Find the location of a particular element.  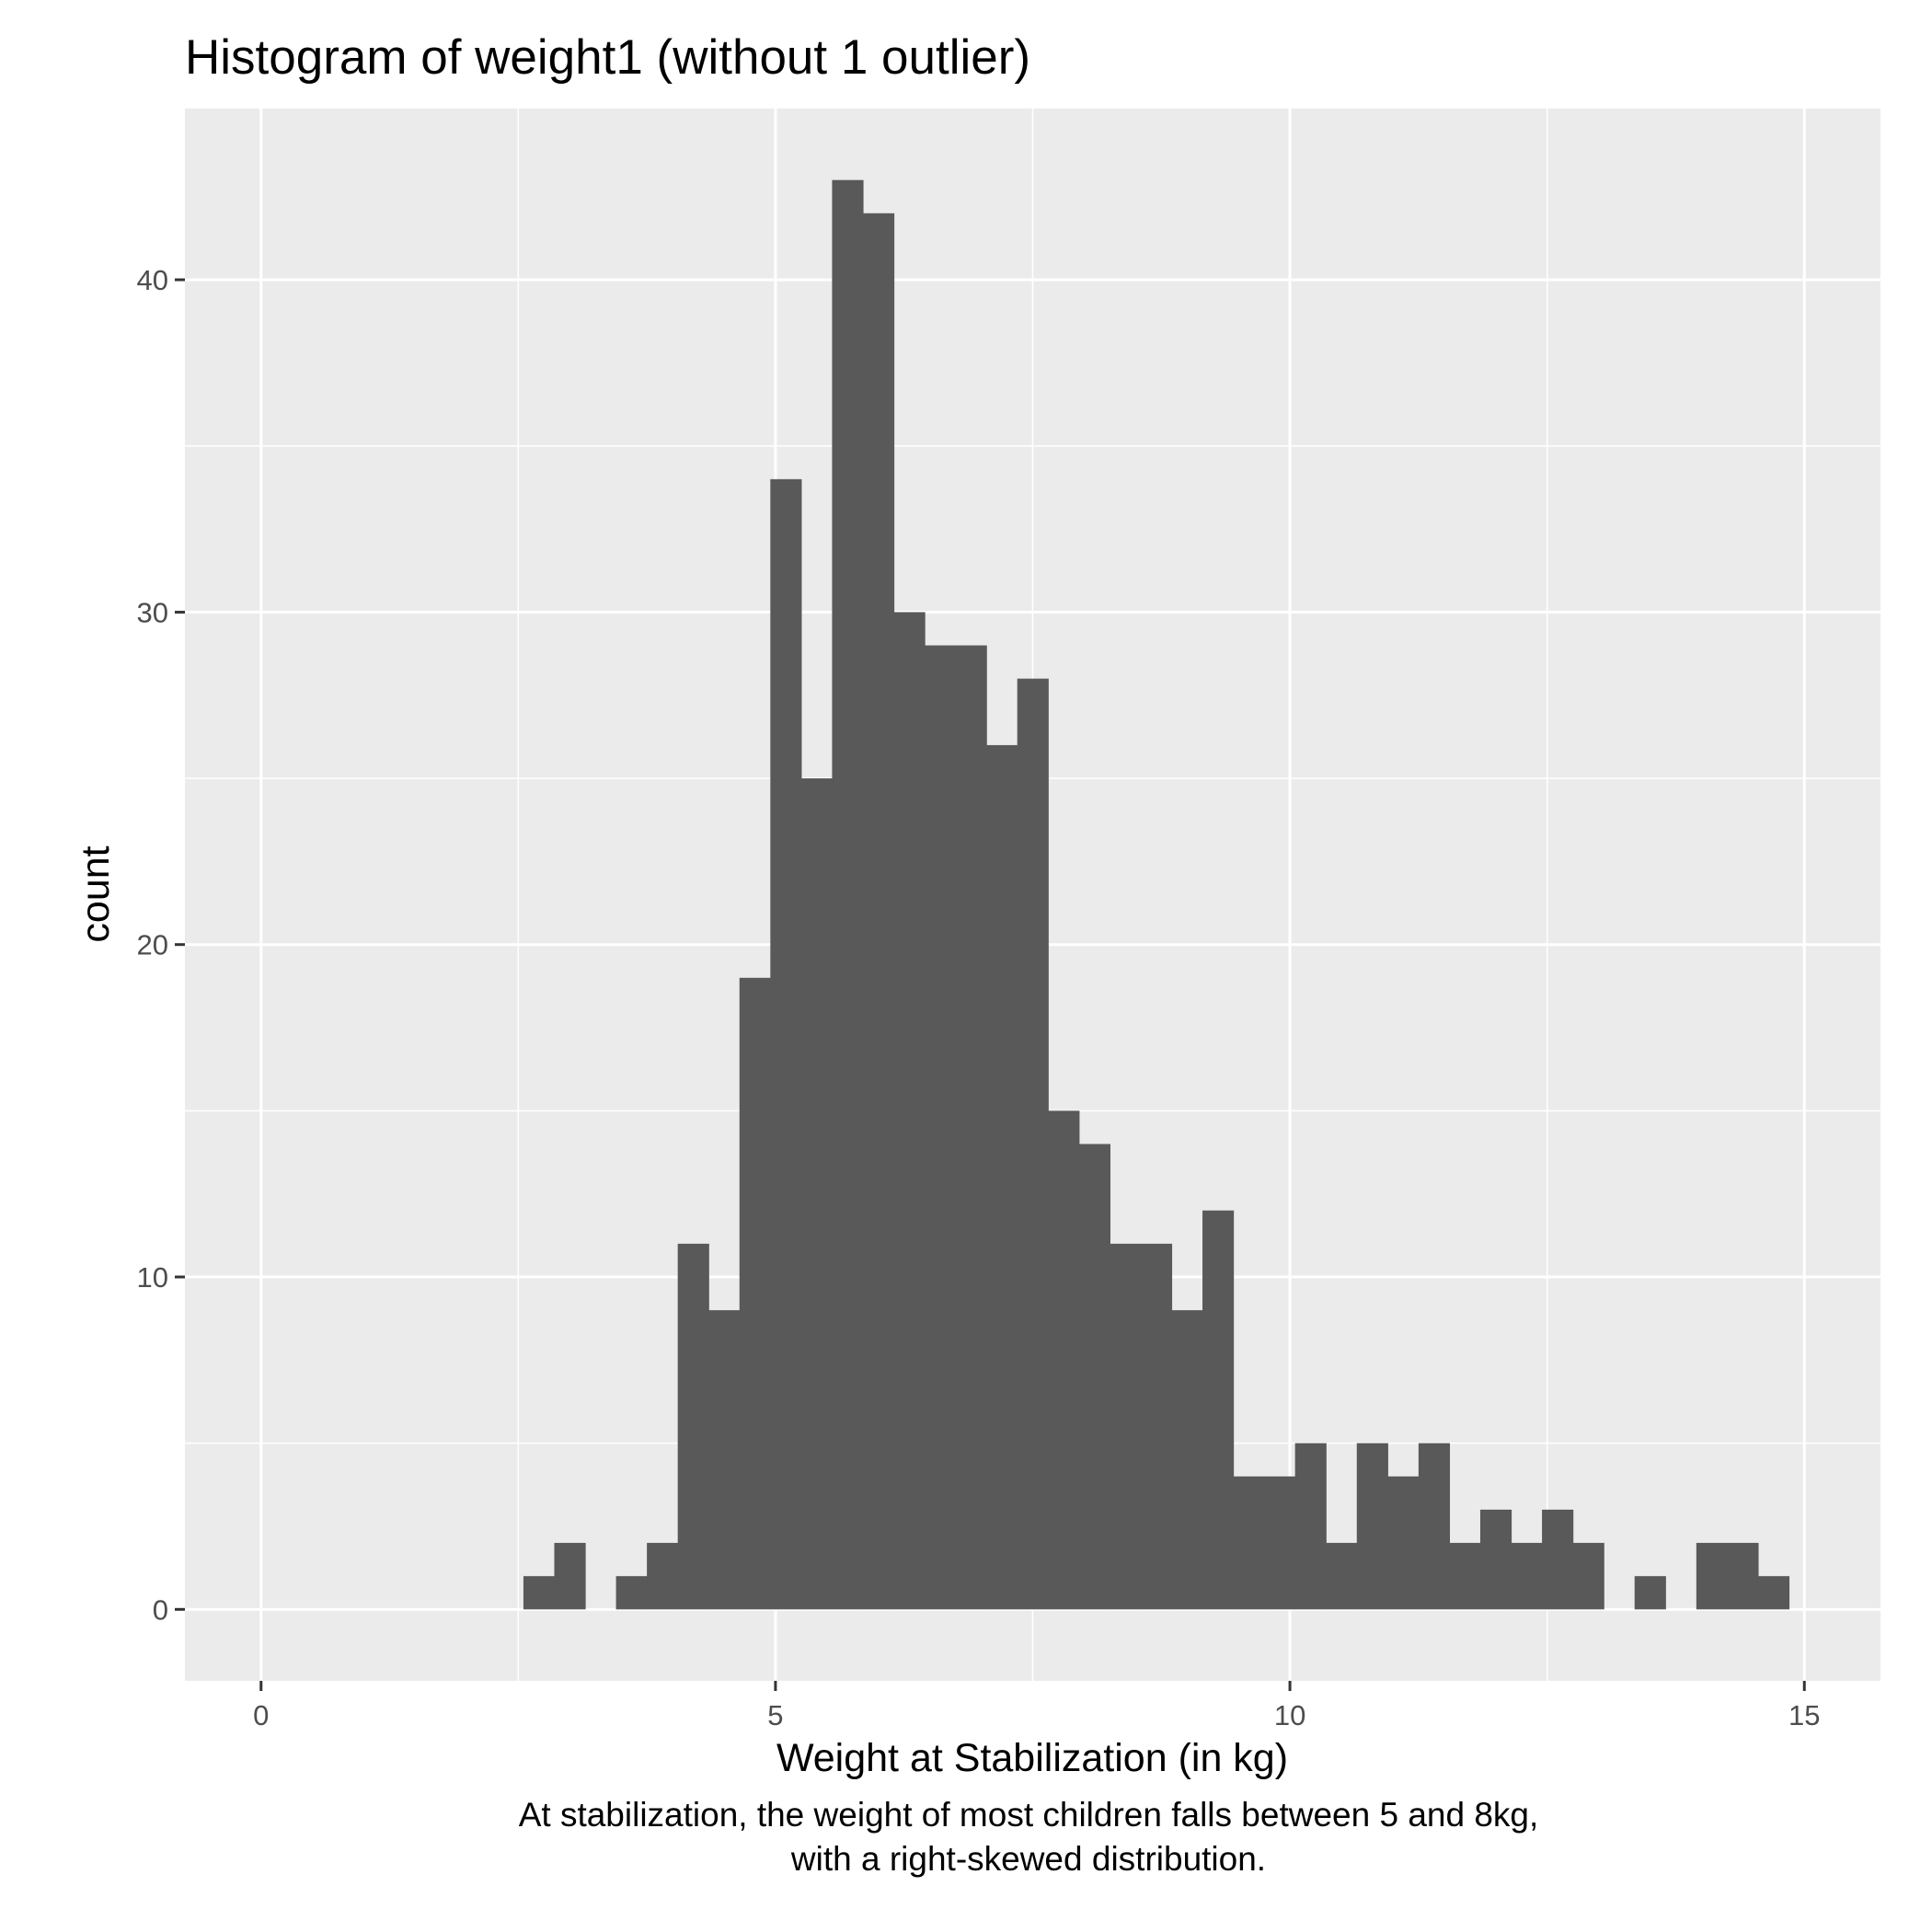

y-tick-label: 30 is located at coordinates (152, 612).